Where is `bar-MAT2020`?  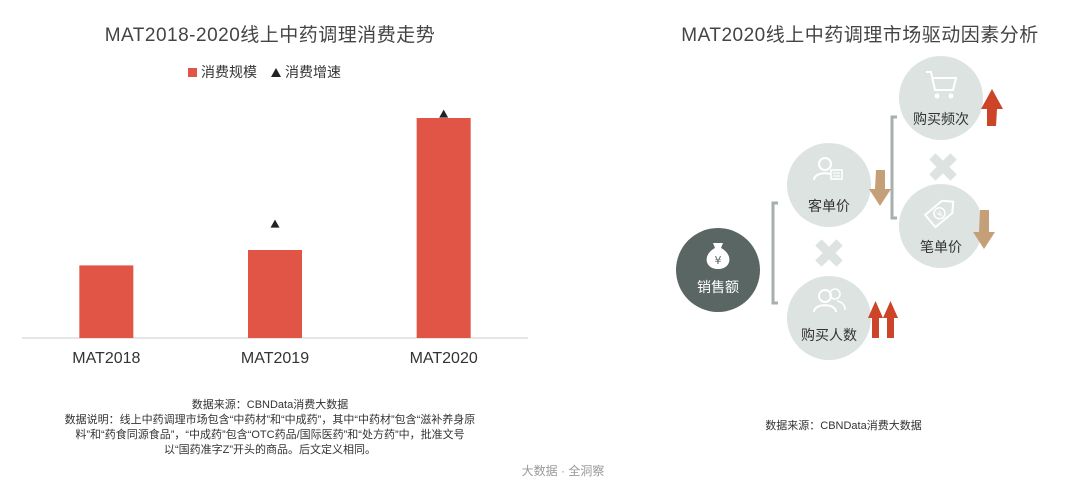
bar-MAT2020 is located at coordinates (443, 228).